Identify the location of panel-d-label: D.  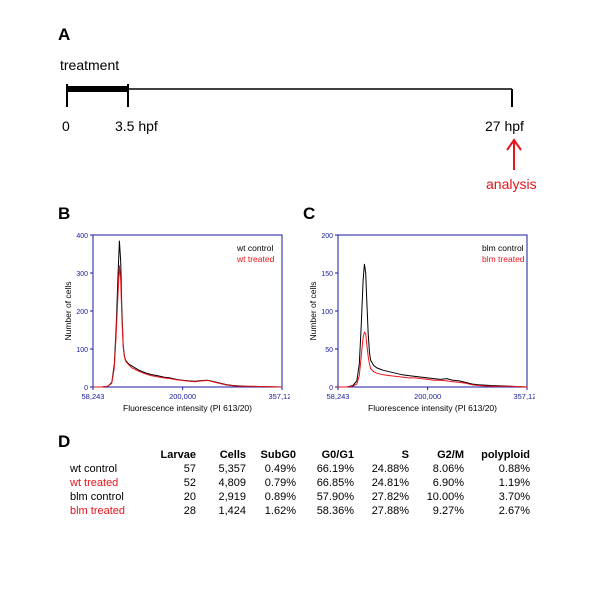
(64, 441).